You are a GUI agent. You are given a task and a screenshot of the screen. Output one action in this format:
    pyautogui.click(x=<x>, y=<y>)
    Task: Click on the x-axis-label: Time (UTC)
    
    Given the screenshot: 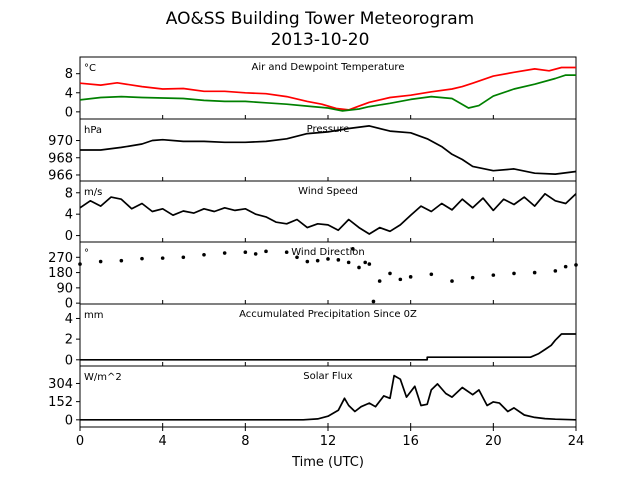 What is the action you would take?
    pyautogui.click(x=327, y=462)
    